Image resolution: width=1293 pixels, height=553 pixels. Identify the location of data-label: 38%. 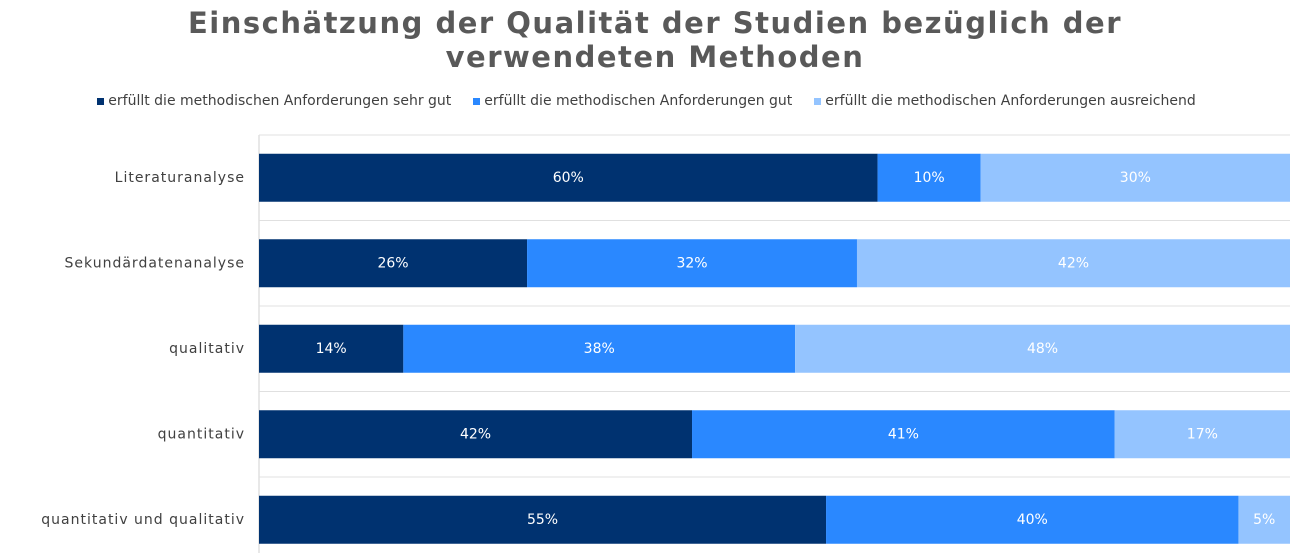
(599, 349).